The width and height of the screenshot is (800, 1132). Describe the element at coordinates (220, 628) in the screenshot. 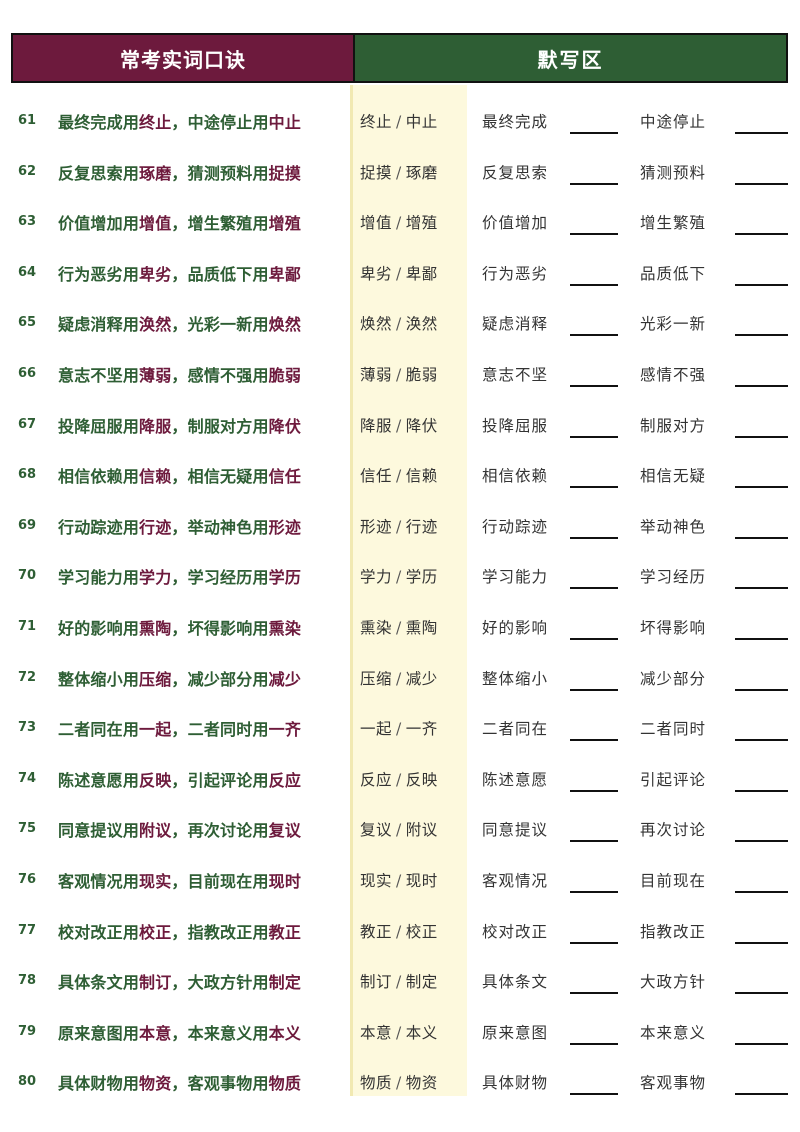

I see `meaning-b: 坏得影响` at that location.